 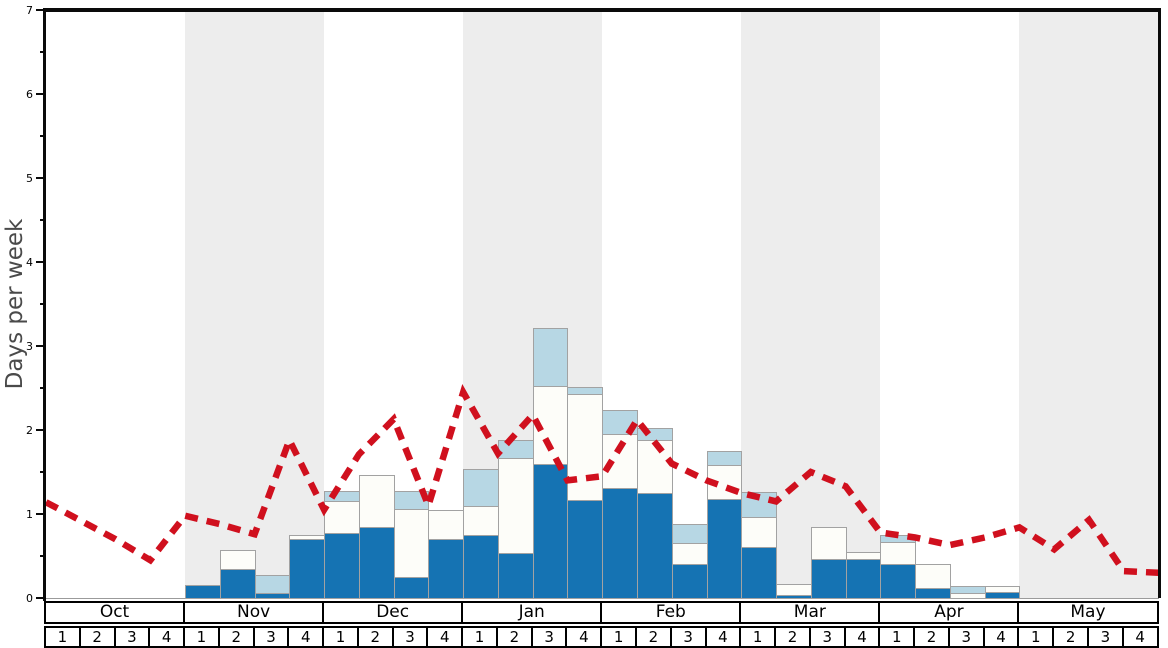 I want to click on month-label-mar: Mar, so click(x=810, y=612).